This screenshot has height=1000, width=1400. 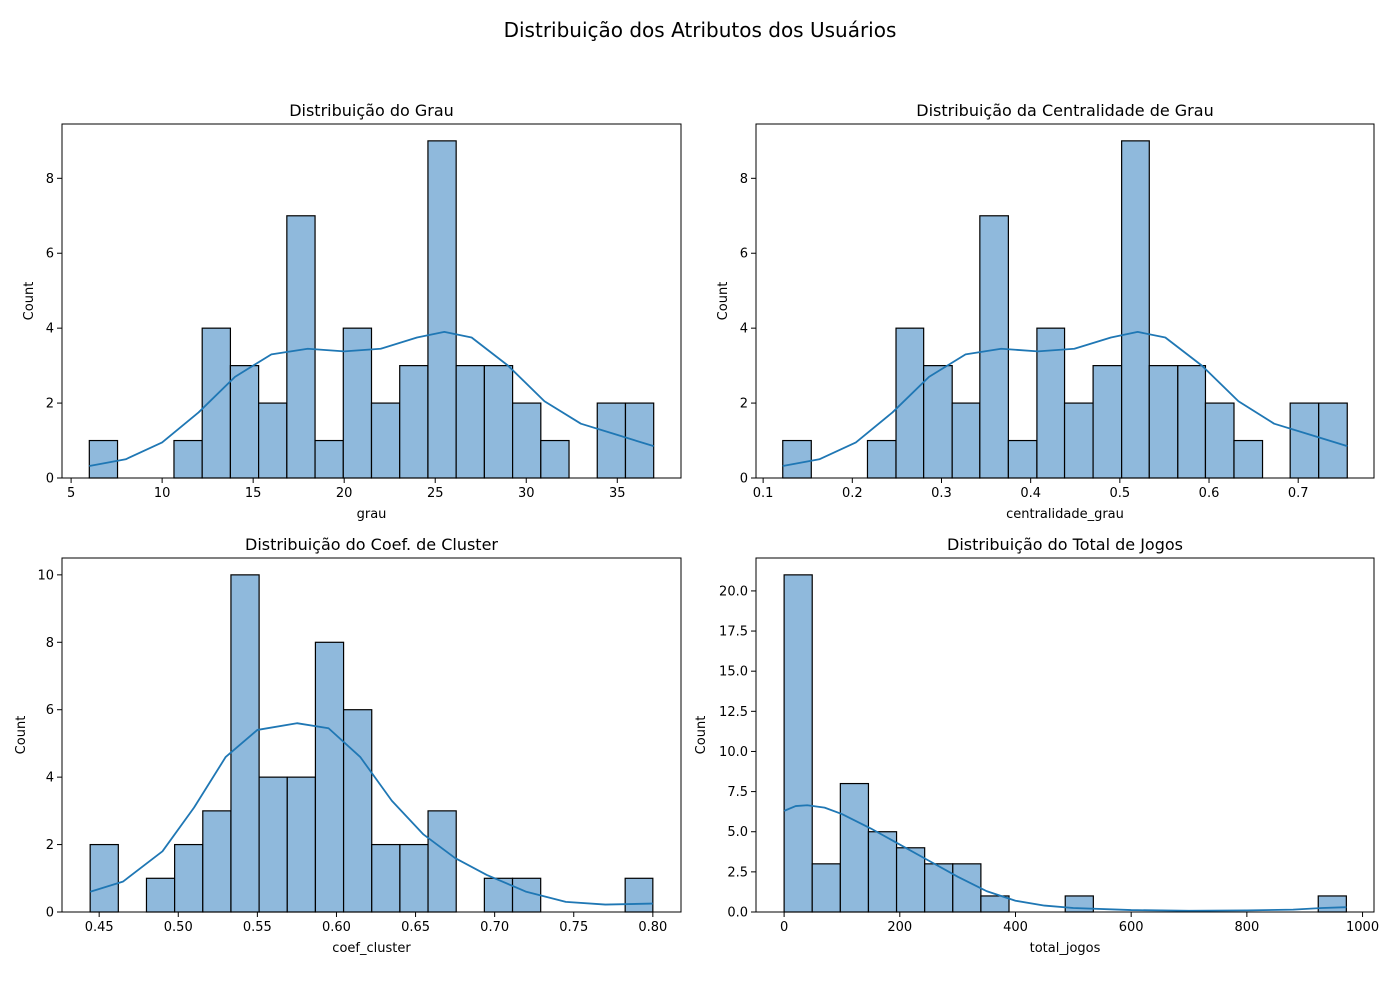 I want to click on y-tick-label: 10.0, so click(x=733, y=752).